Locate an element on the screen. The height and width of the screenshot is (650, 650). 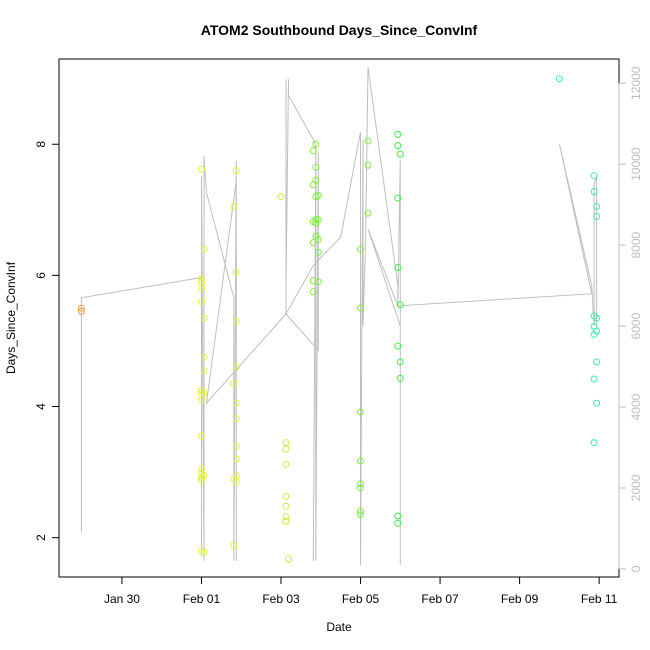
y-right-tick-label: 2000 is located at coordinates (636, 487).